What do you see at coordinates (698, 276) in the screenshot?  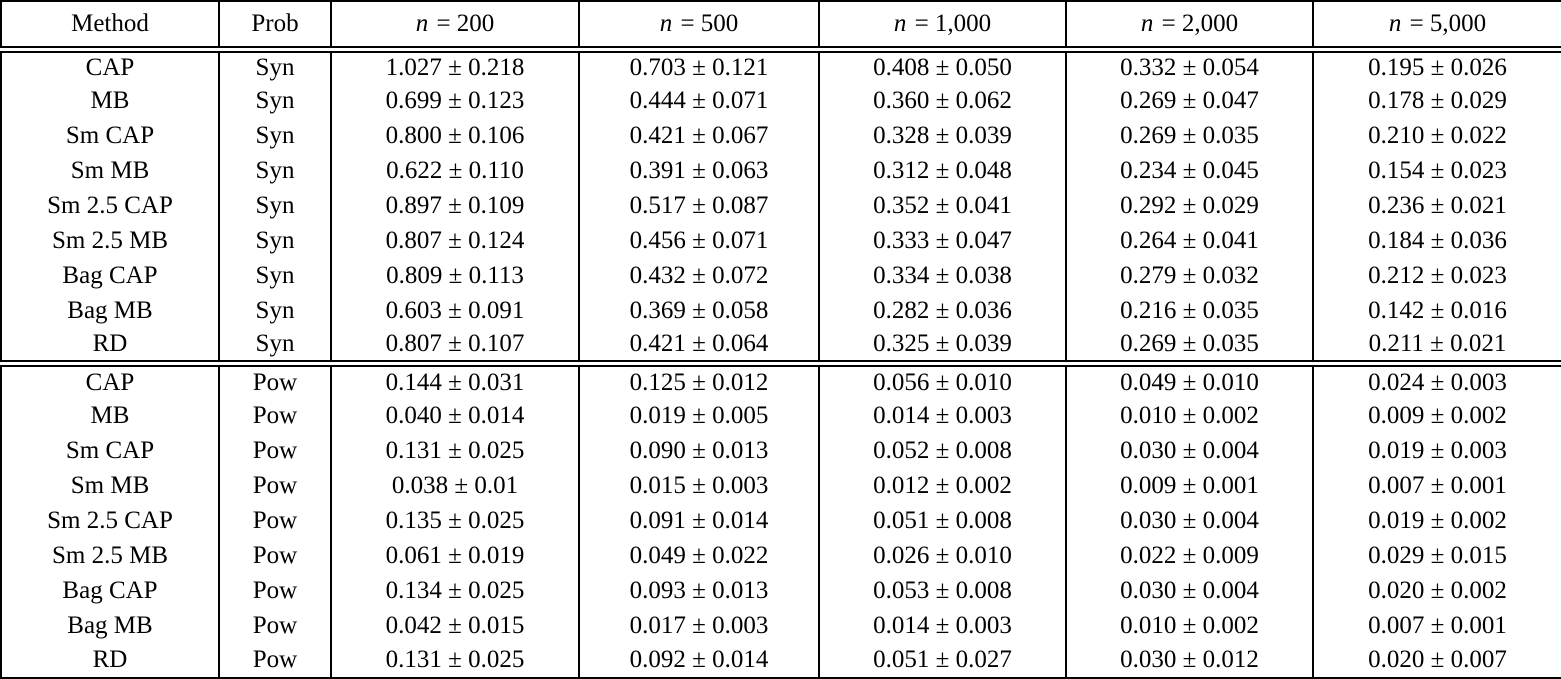 I see `value-cell: 0.432 ± 0.072` at bounding box center [698, 276].